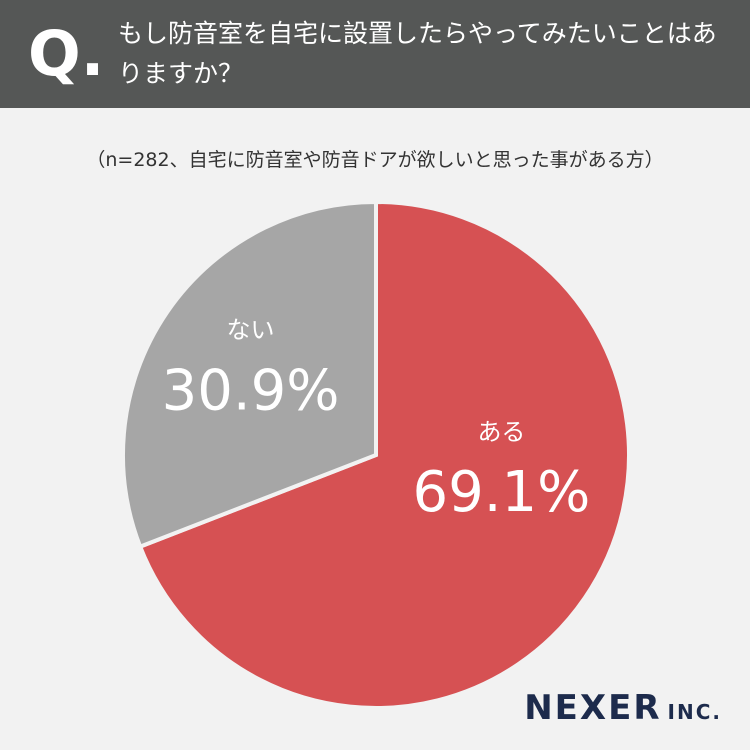 The image size is (750, 750). I want to click on value-label: 30.9%, so click(251, 390).